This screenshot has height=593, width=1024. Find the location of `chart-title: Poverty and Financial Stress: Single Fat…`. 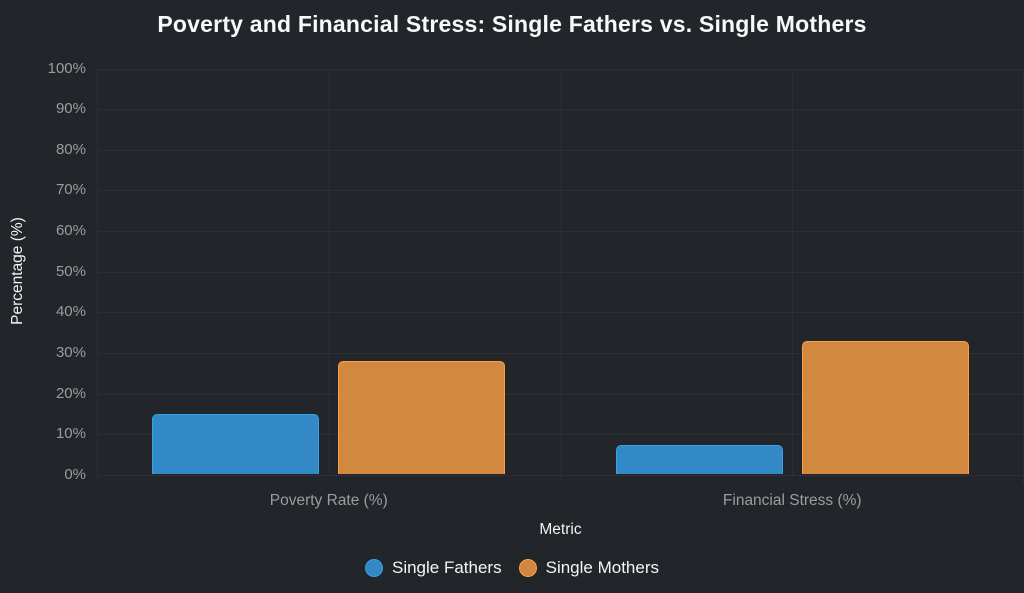

chart-title: Poverty and Financial Stress: Single Fat… is located at coordinates (512, 24).